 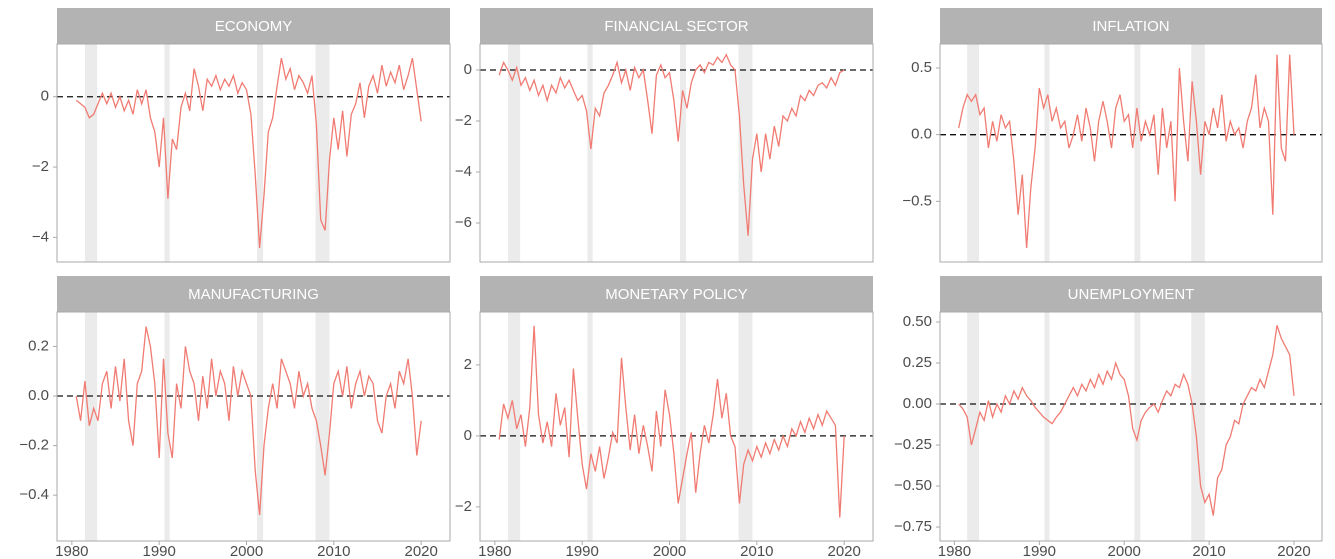 What do you see at coordinates (34, 494) in the screenshot?
I see `y-tick-label: −0.4` at bounding box center [34, 494].